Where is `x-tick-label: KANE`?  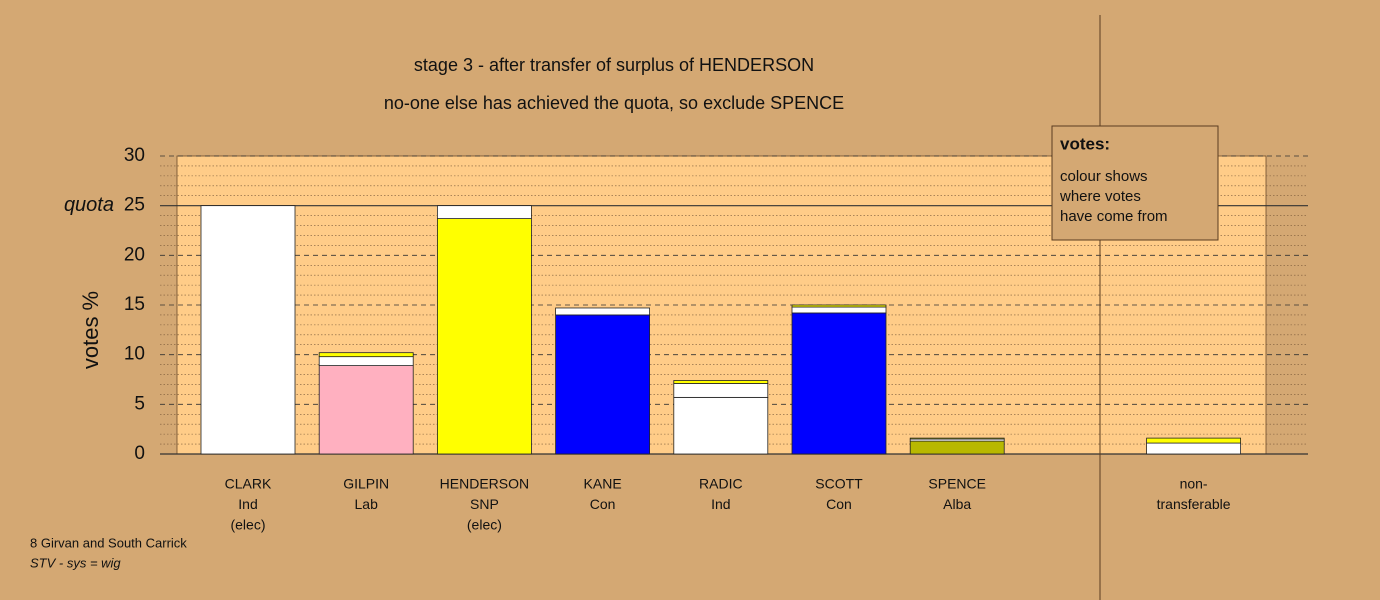 x-tick-label: KANE is located at coordinates (603, 484).